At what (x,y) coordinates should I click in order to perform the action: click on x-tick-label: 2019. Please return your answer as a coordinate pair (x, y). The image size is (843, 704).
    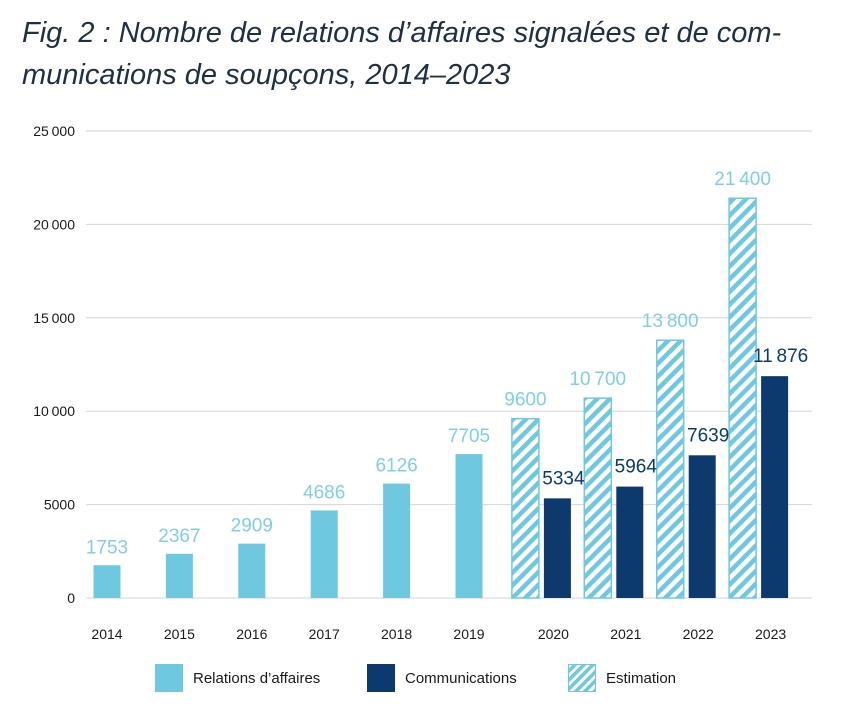
    Looking at the image, I should click on (468, 634).